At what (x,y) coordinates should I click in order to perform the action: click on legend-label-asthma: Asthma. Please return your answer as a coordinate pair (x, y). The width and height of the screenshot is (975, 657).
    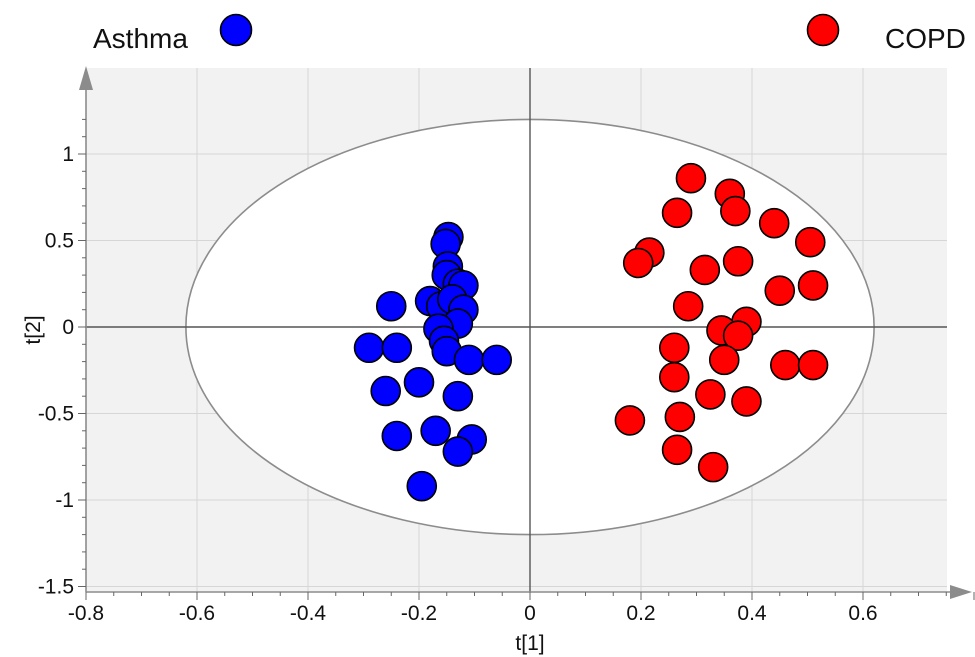
    Looking at the image, I should click on (140, 38).